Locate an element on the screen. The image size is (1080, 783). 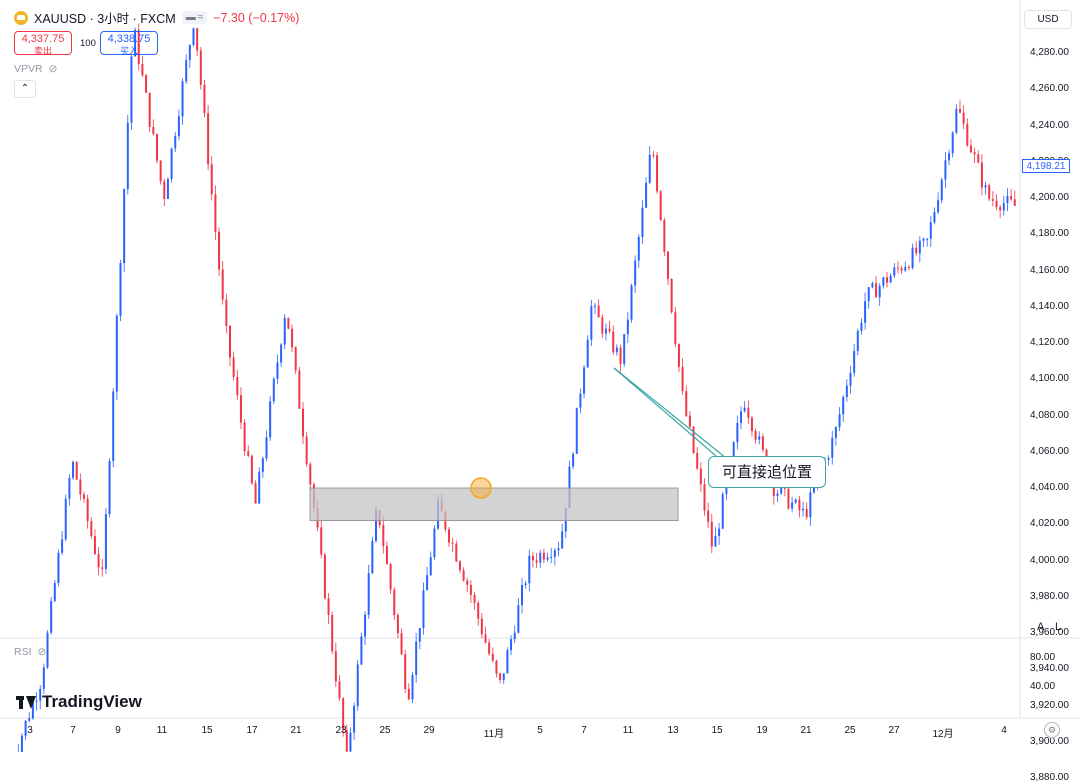
time-axis-label: 23 is located at coordinates (341, 730).